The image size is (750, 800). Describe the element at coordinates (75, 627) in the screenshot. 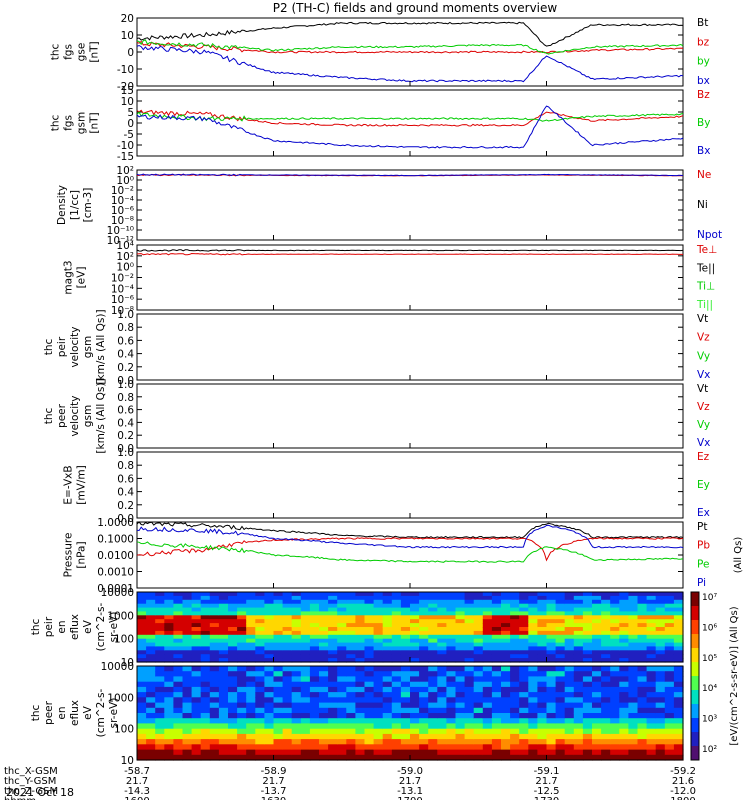

I see `y-axis-label: eflux` at that location.